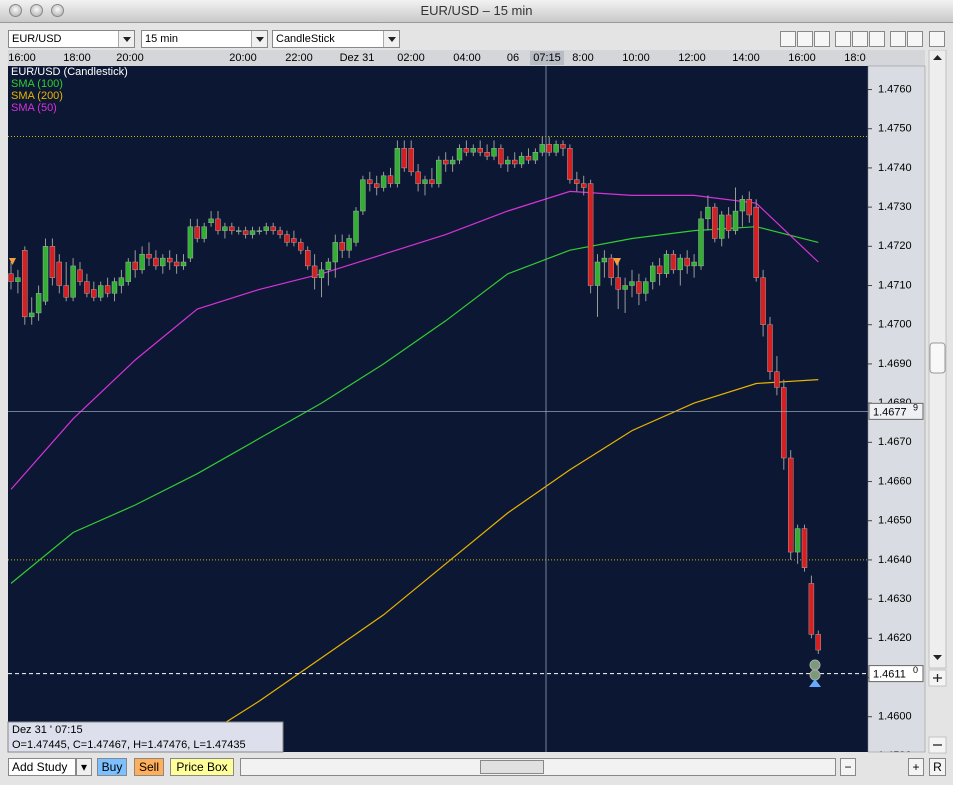 The image size is (953, 785). Describe the element at coordinates (36, 10) in the screenshot. I see `minimize-button` at that location.